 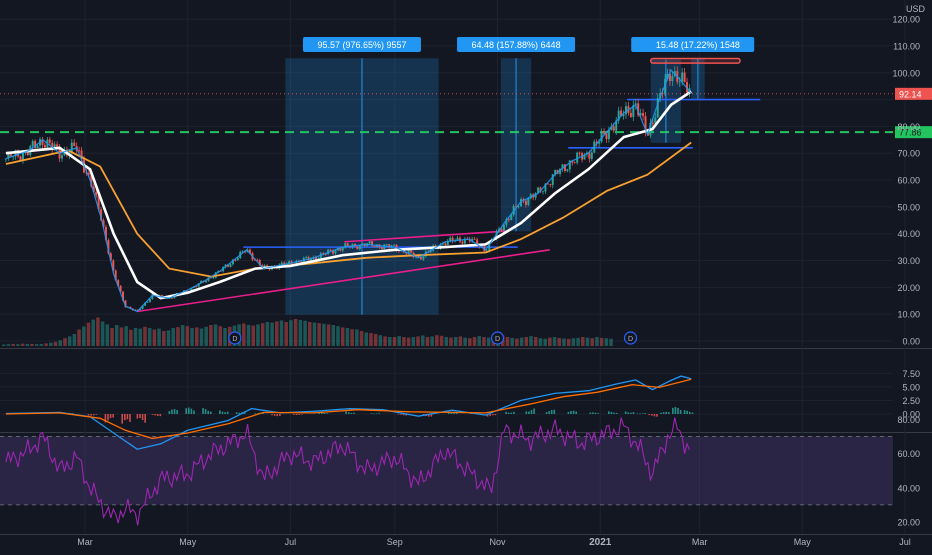 I want to click on resistance-zone, so click(x=695, y=60).